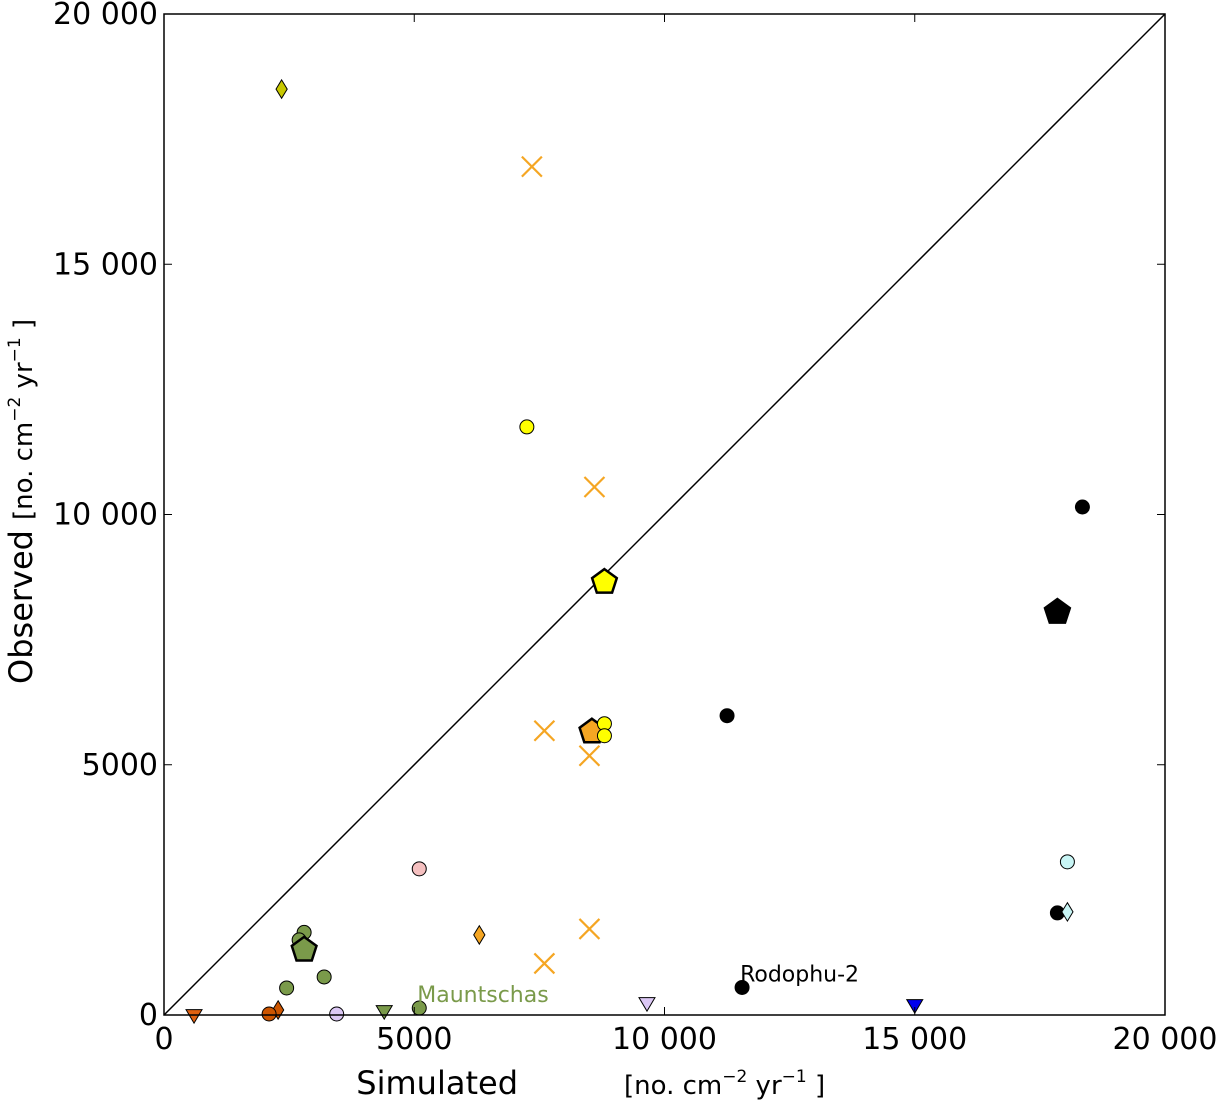  I want to click on point-annotation: Mauntschas, so click(482, 995).